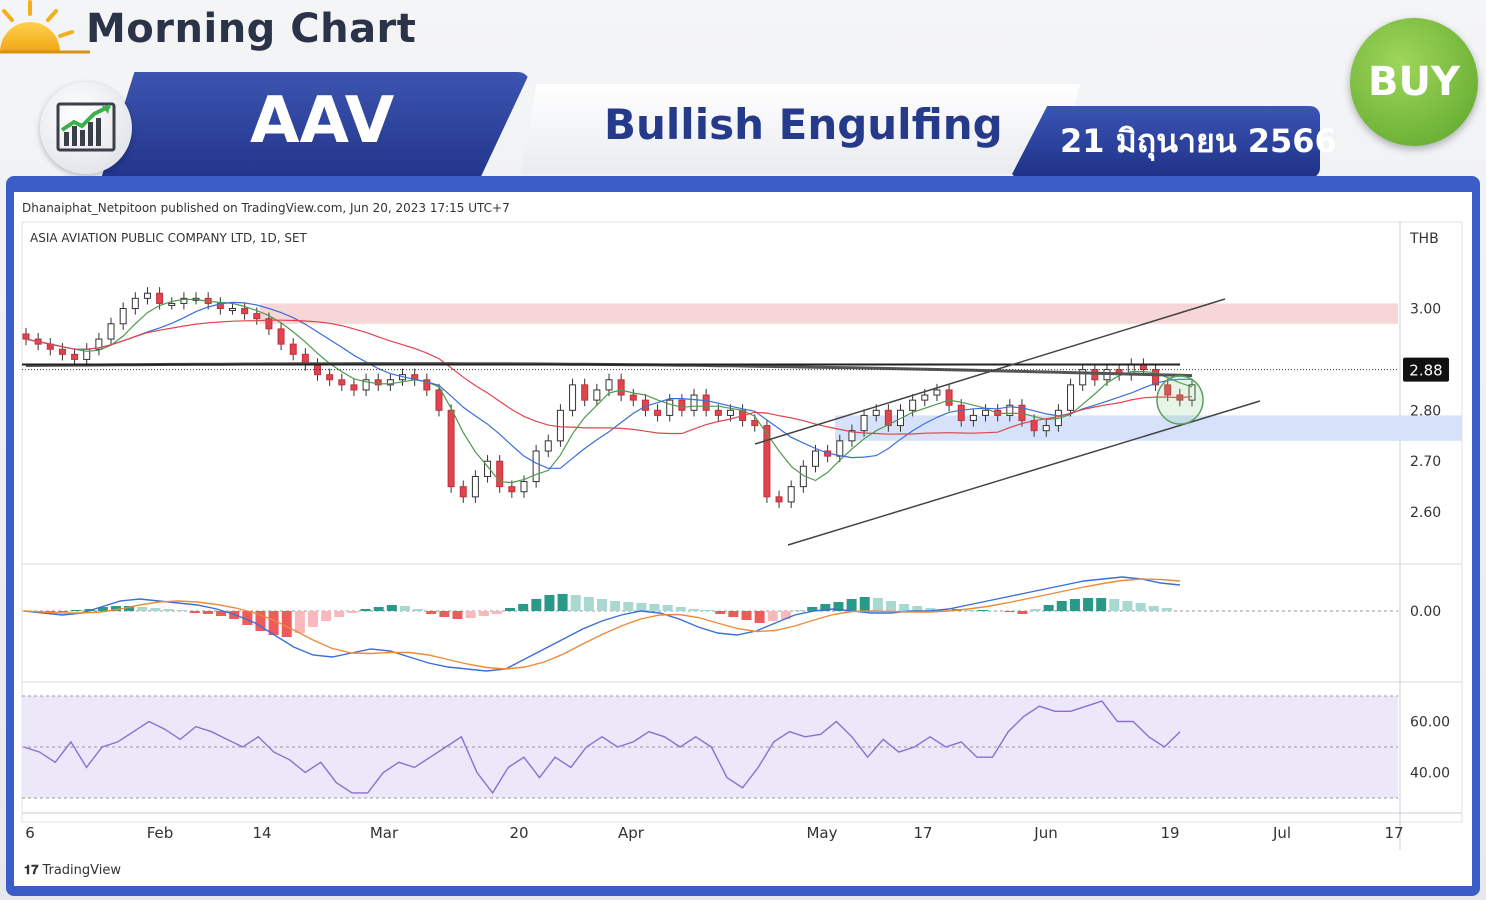 Image resolution: width=1486 pixels, height=900 pixels. Describe the element at coordinates (1045, 833) in the screenshot. I see `time-tick-label: Jun` at that location.